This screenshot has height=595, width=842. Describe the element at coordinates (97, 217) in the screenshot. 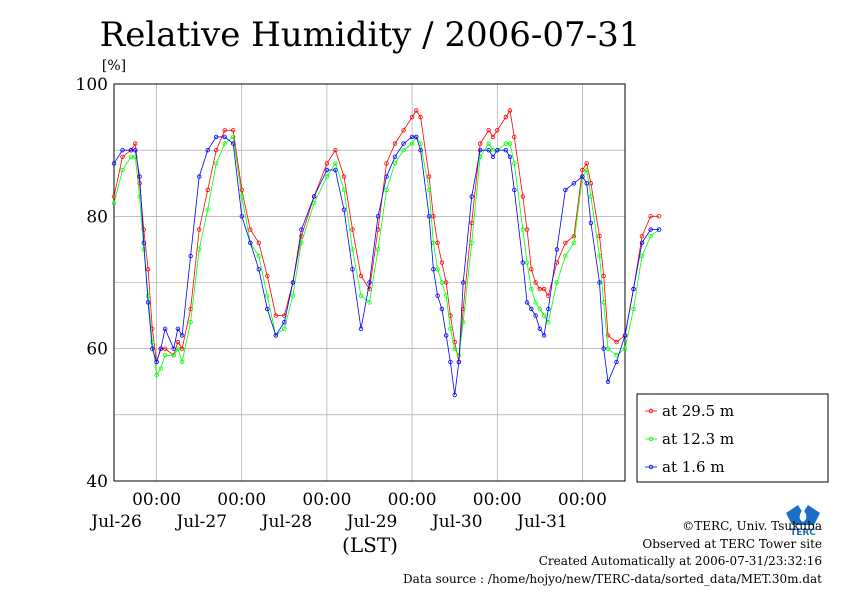

I see `y-tick-label: 80` at that location.